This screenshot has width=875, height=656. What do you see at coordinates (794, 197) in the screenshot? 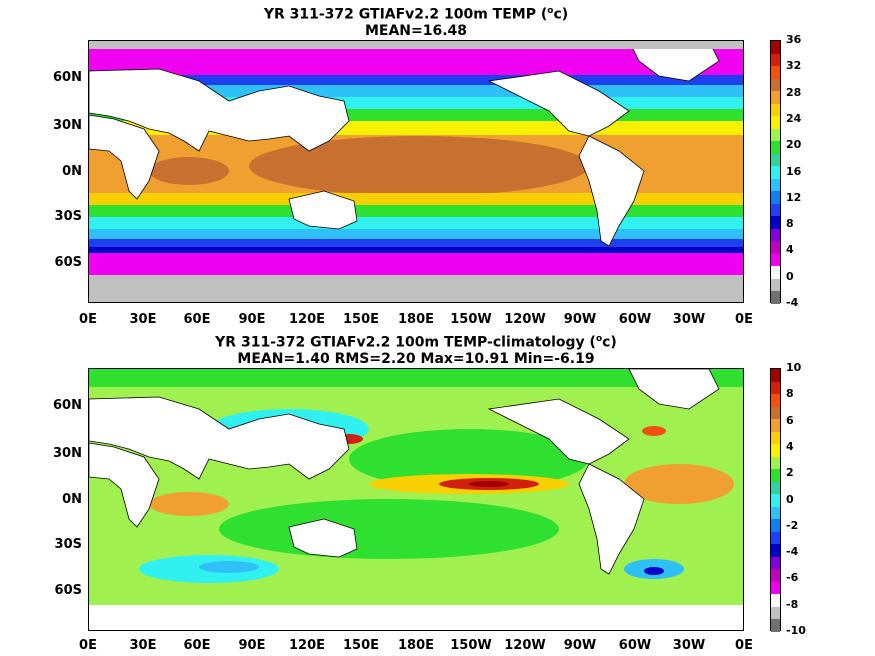
I see `colorbar-tick-label: 12` at bounding box center [794, 197].